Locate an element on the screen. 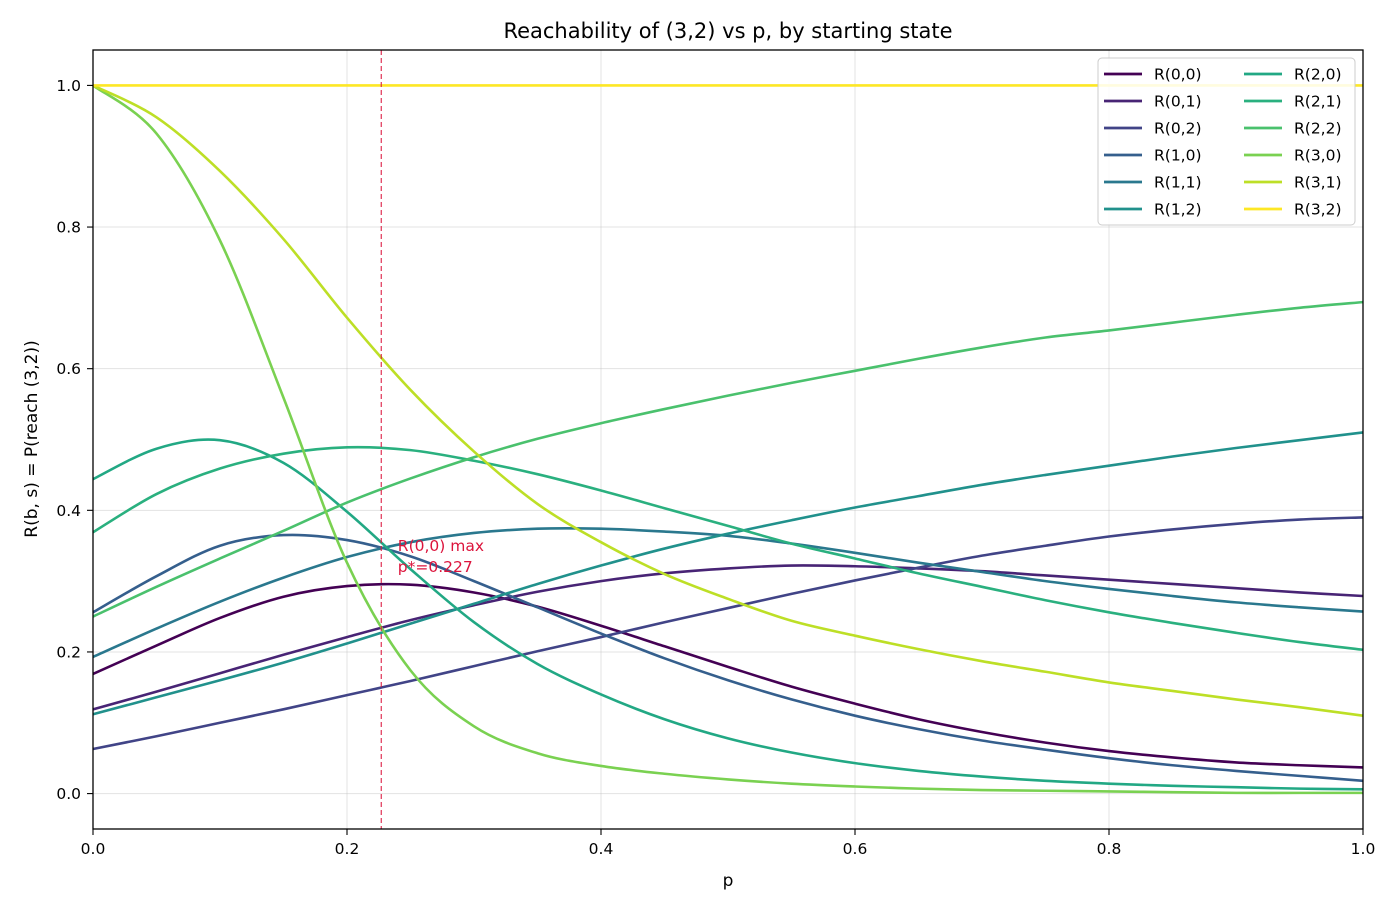 This screenshot has height=910, width=1400. legend-label: R(1,1) is located at coordinates (1178, 183).